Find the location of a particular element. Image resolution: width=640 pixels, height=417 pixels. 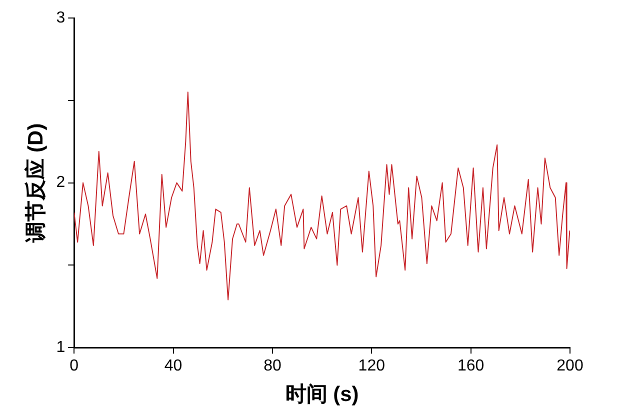

x-tick-label: 80 is located at coordinates (273, 366).